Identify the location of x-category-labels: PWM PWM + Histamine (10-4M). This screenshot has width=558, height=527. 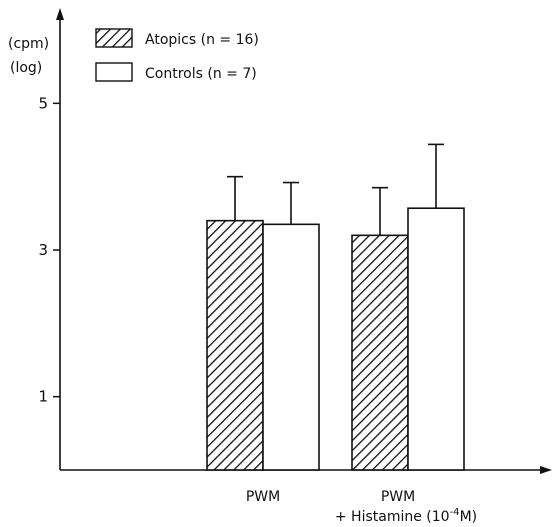
(361, 507).